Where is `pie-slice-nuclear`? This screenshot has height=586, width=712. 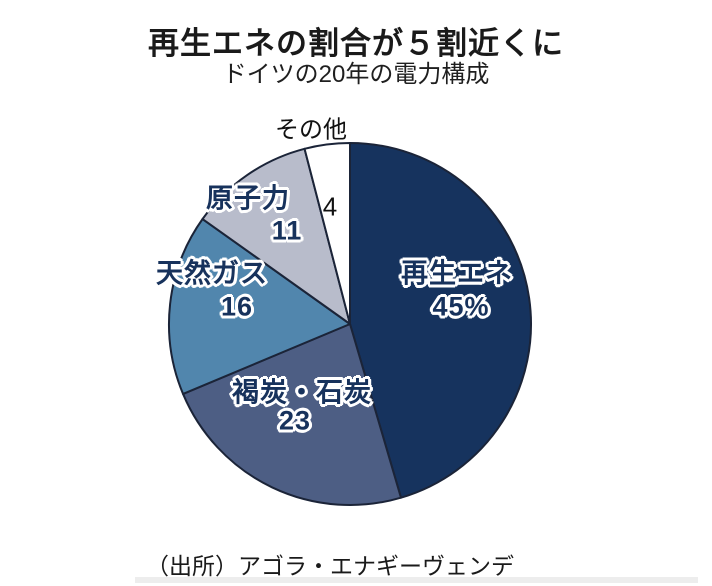 pie-slice-nuclear is located at coordinates (276, 236).